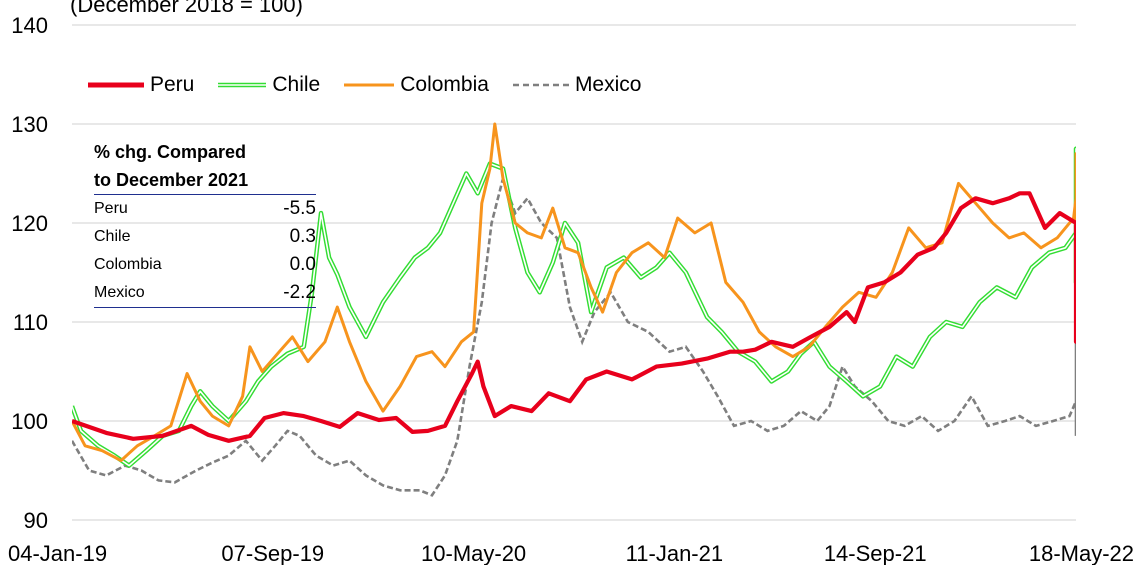 The width and height of the screenshot is (1142, 565). I want to click on legend-label-chile: Chile, so click(296, 84).